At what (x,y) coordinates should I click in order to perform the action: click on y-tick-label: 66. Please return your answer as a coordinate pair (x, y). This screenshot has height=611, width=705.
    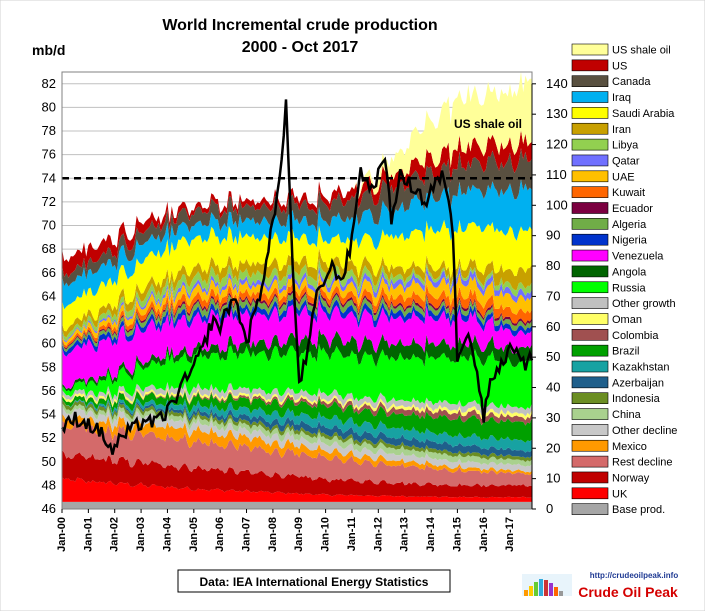
    Looking at the image, I should click on (49, 272).